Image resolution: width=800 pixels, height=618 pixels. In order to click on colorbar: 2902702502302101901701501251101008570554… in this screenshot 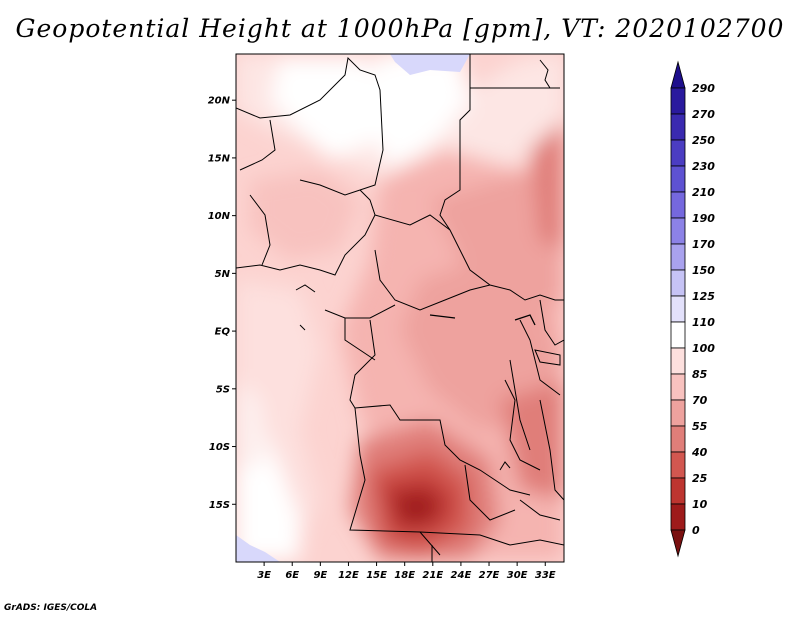, I will do `click(692, 309)`.